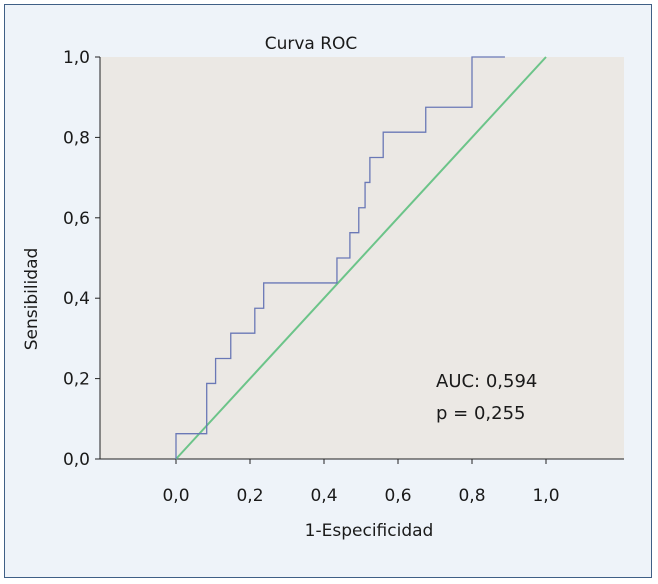 The image size is (658, 584). What do you see at coordinates (76, 299) in the screenshot?
I see `y-tick-label: 0,4` at bounding box center [76, 299].